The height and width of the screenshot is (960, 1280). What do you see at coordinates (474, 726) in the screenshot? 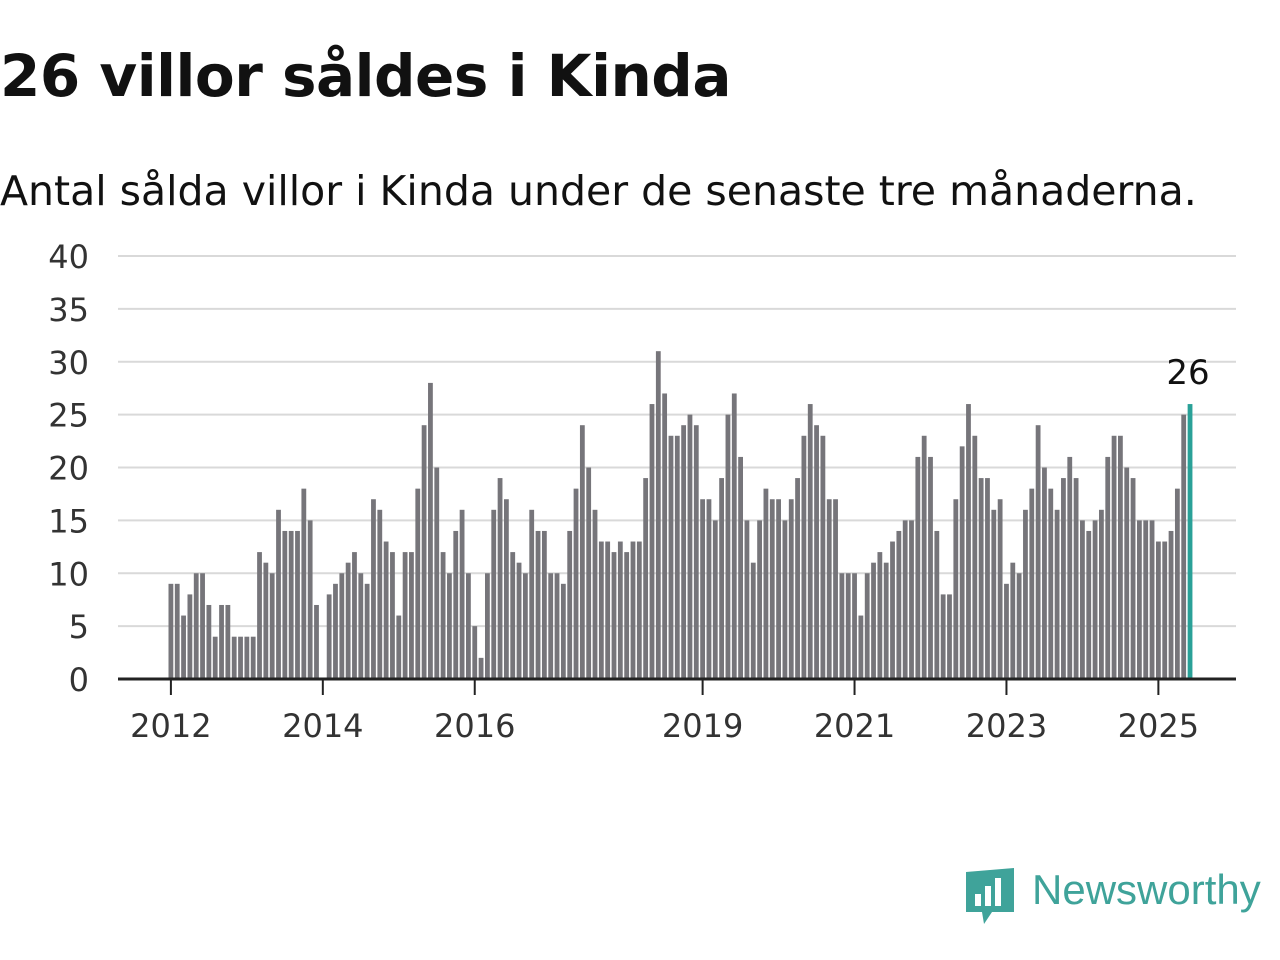
I see `x-tick-label: 2016` at bounding box center [474, 726].